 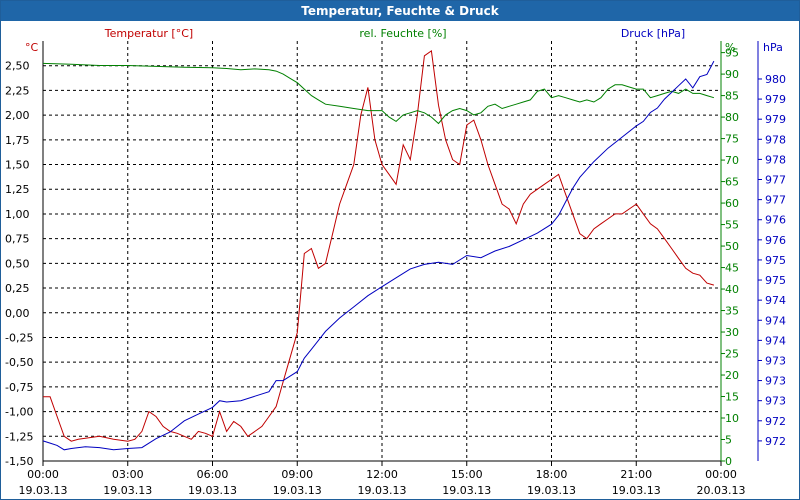 I want to click on temperature-tick-label: 0,00, so click(x=17, y=313).